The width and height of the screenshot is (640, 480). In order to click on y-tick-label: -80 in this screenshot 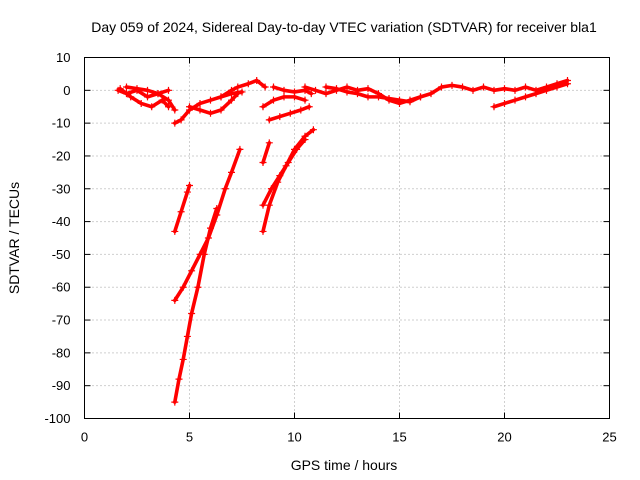, I will do `click(61, 352)`.